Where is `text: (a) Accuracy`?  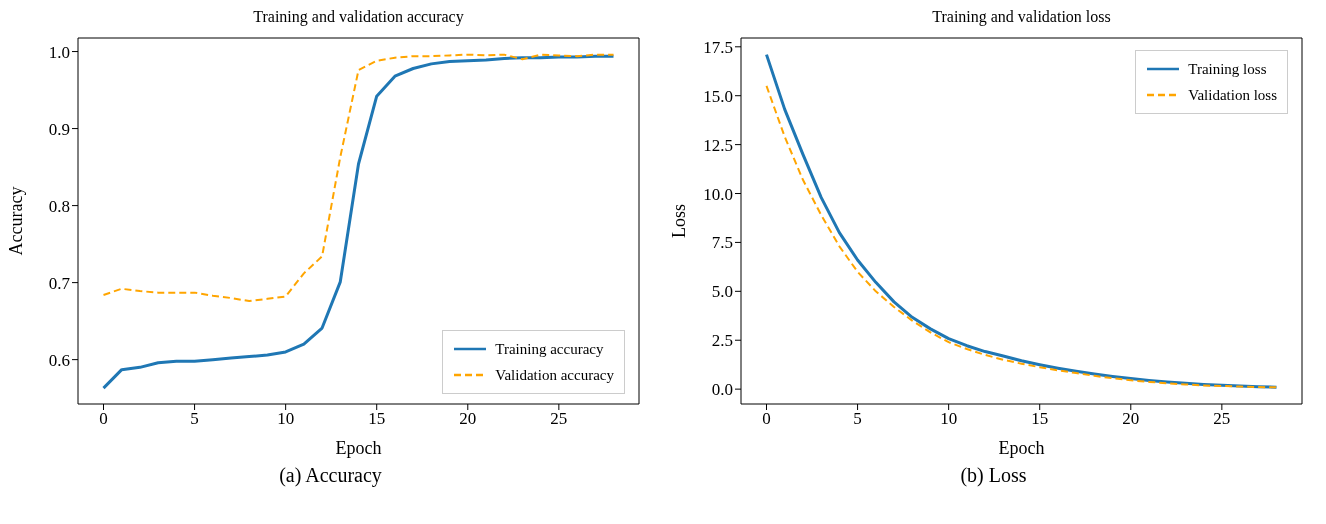
text: (a) Accuracy is located at coordinates (330, 475).